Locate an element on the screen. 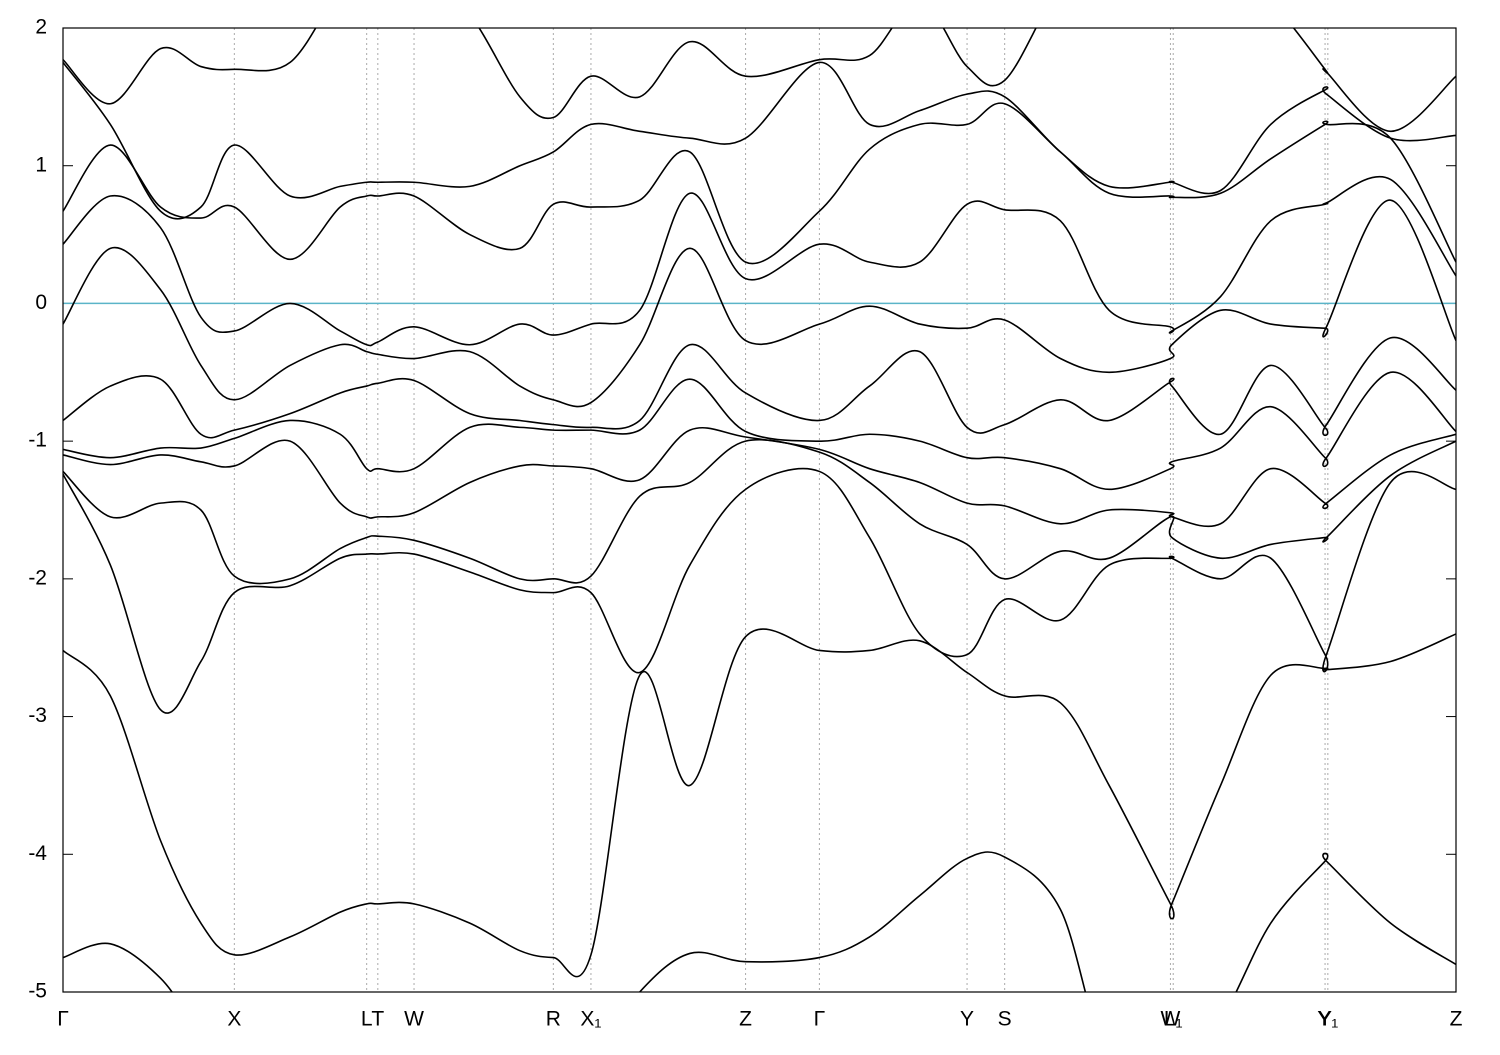  x-tick-label: Y₁ is located at coordinates (1327, 1019).